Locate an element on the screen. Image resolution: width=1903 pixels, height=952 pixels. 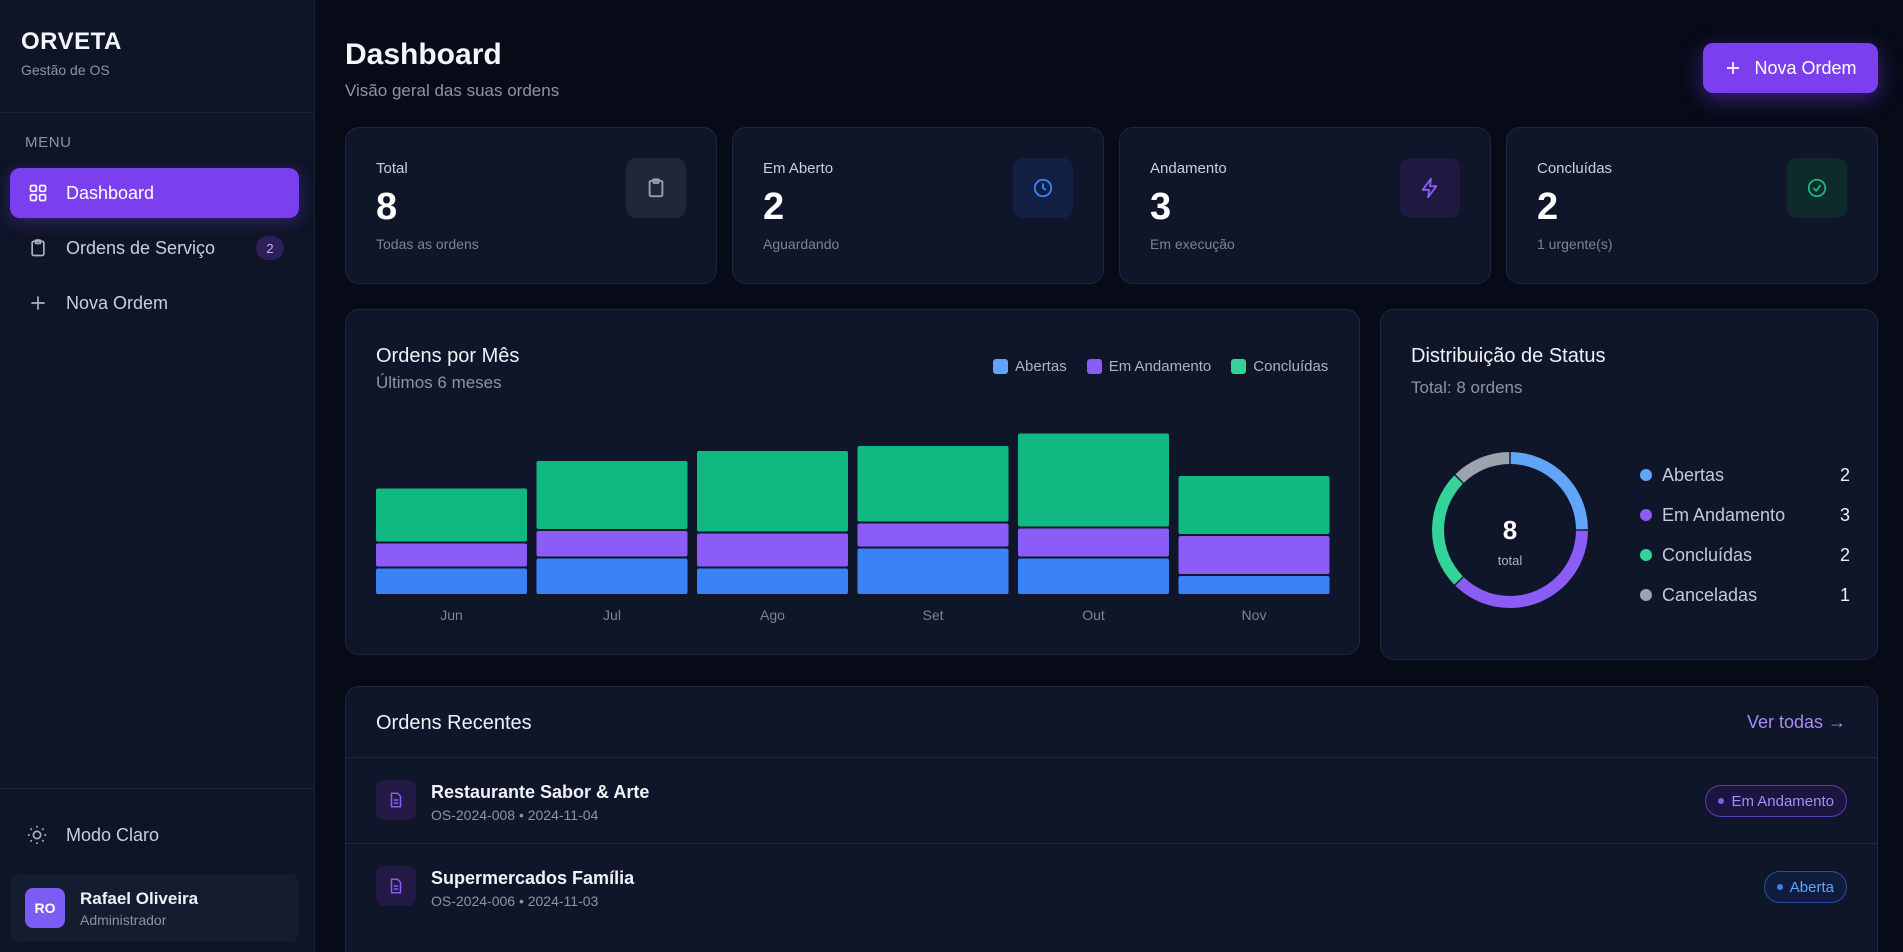
x-tick-label: Jul is located at coordinates (612, 615).